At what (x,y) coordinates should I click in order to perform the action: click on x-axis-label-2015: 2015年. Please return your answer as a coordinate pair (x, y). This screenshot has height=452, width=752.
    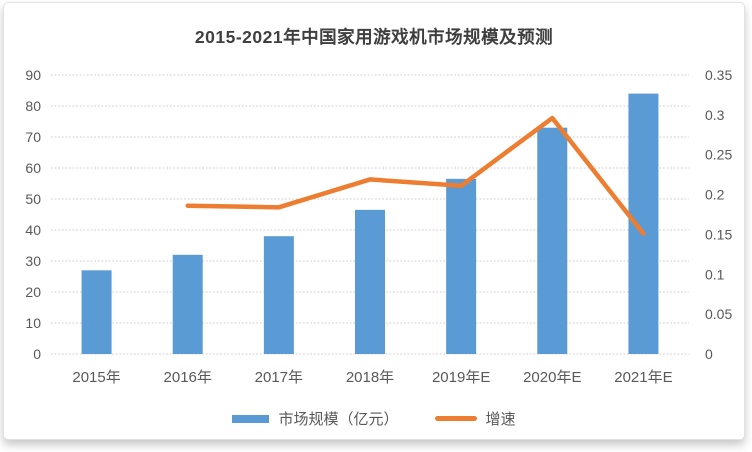
    Looking at the image, I should click on (96, 377).